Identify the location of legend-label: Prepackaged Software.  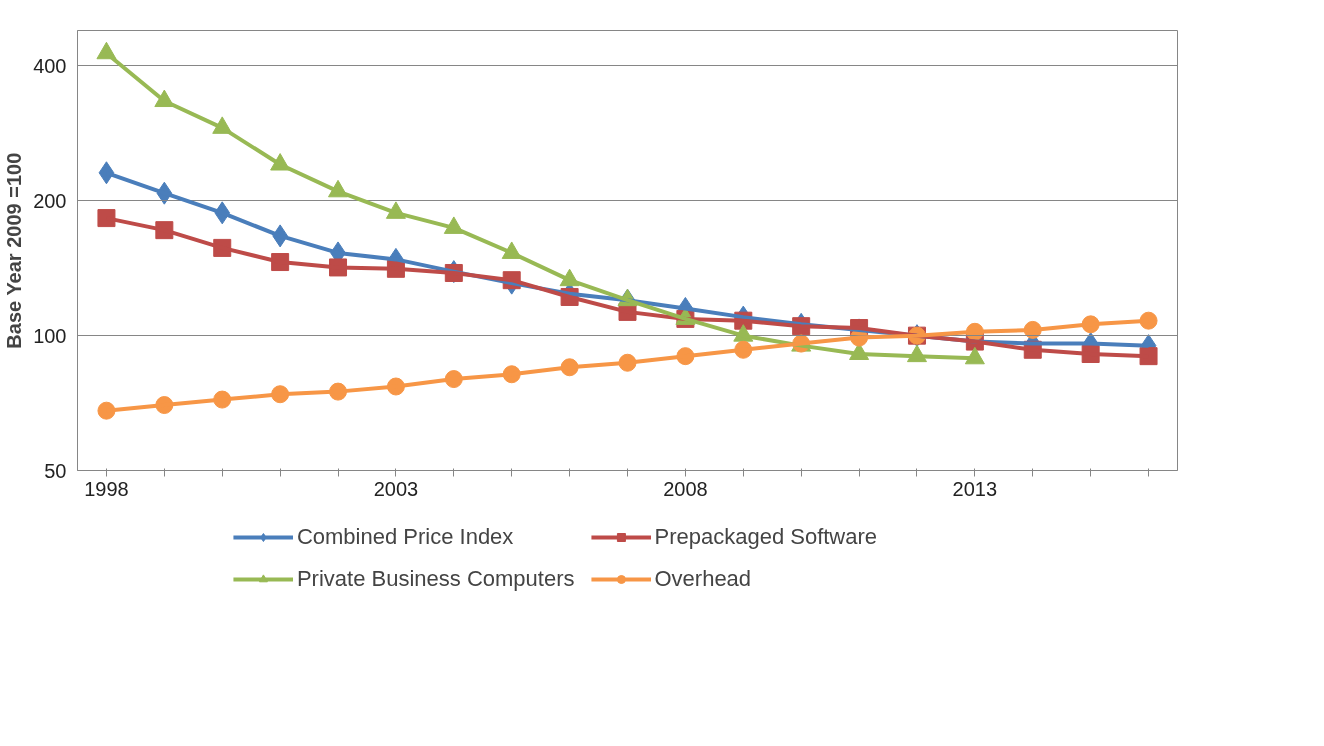
(766, 537).